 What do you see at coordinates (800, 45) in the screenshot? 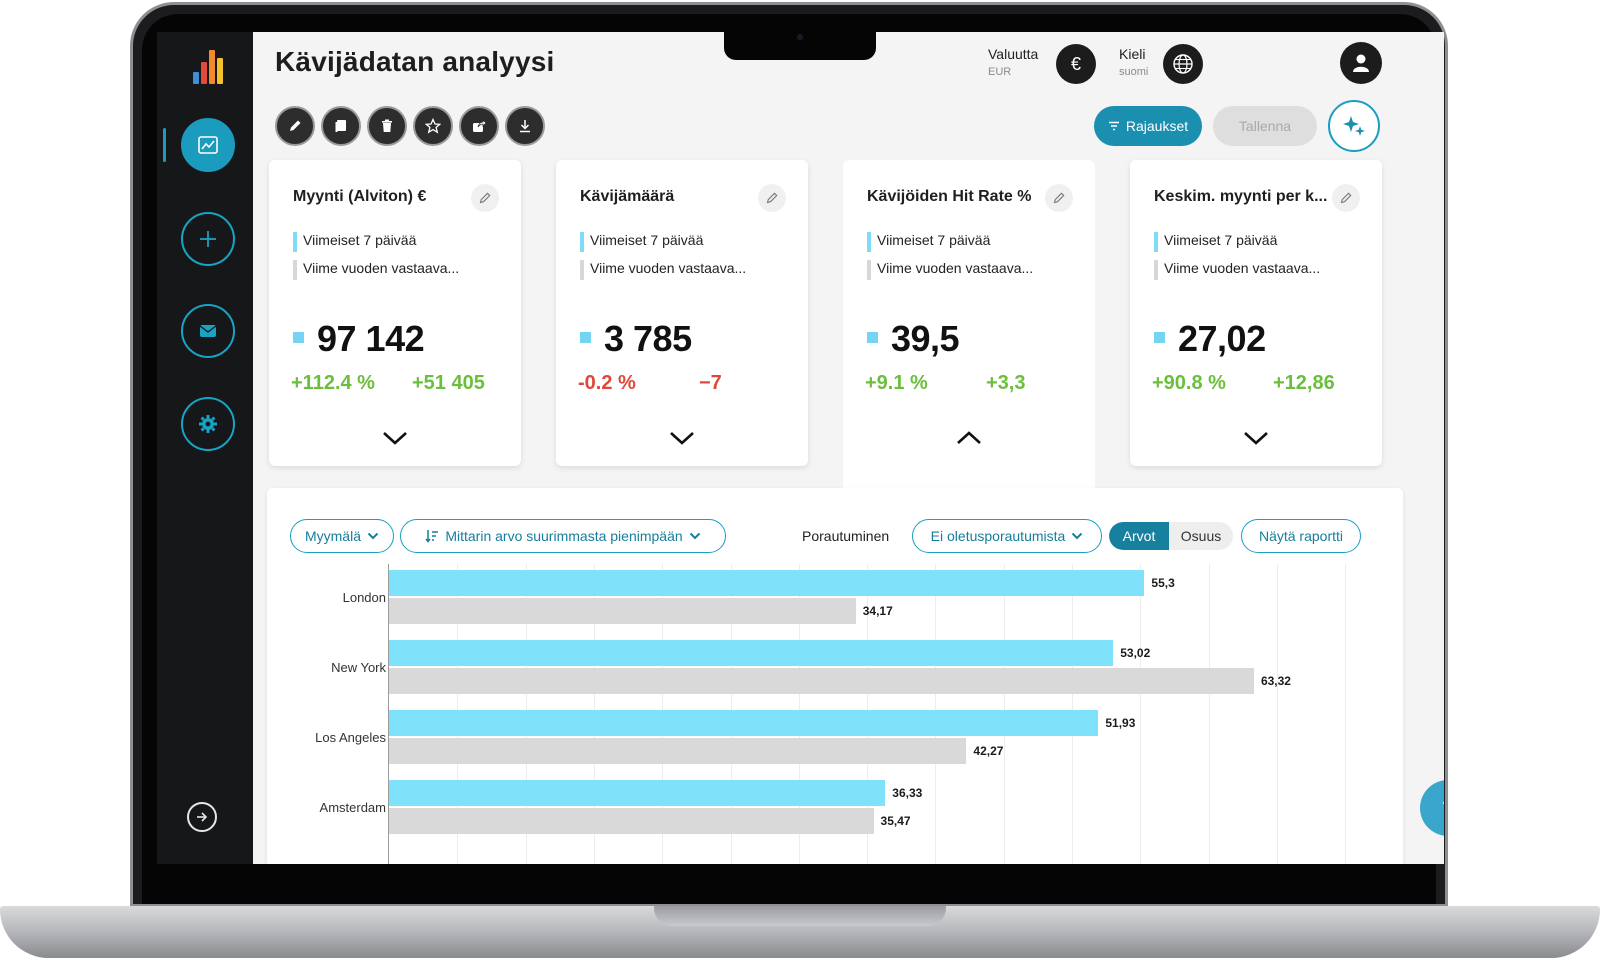
I see `camera-notch` at bounding box center [800, 45].